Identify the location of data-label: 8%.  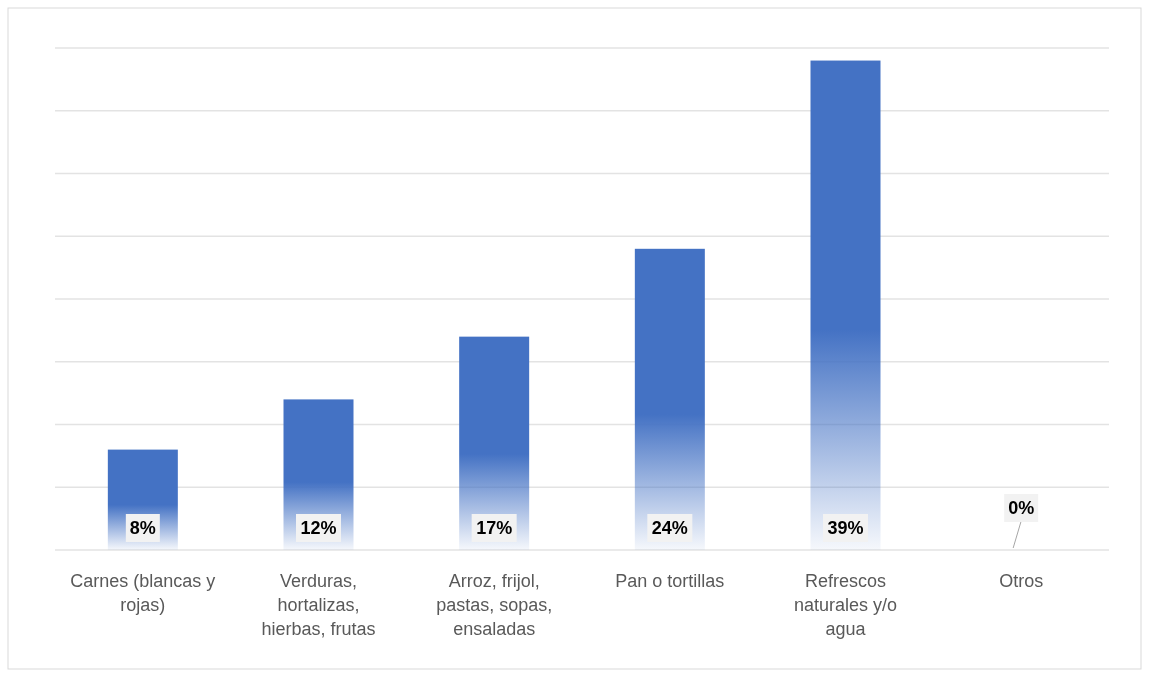
(142, 528).